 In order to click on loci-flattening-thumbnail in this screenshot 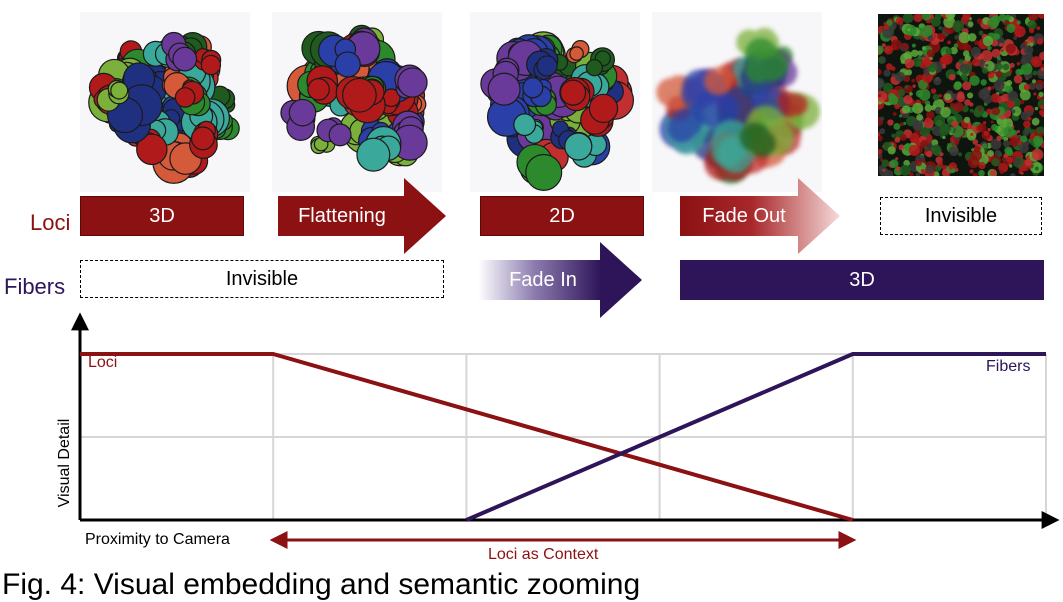, I will do `click(357, 102)`.